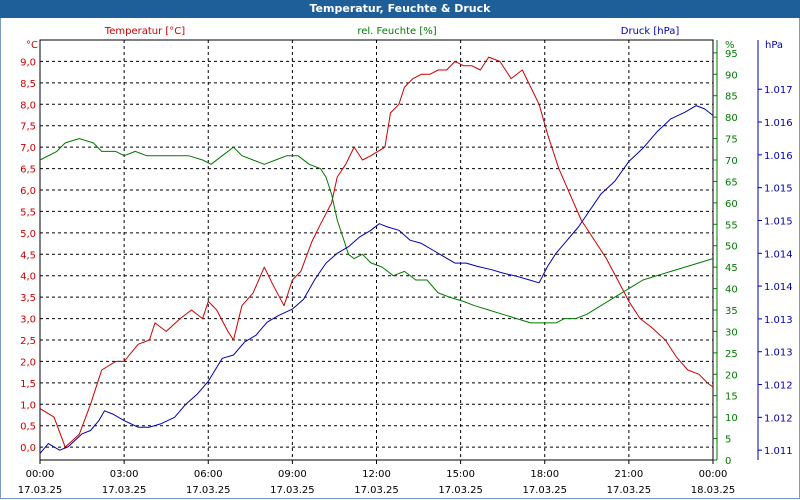 This screenshot has height=500, width=800. Describe the element at coordinates (292, 474) in the screenshot. I see `x-tick-time: 09:00` at that location.